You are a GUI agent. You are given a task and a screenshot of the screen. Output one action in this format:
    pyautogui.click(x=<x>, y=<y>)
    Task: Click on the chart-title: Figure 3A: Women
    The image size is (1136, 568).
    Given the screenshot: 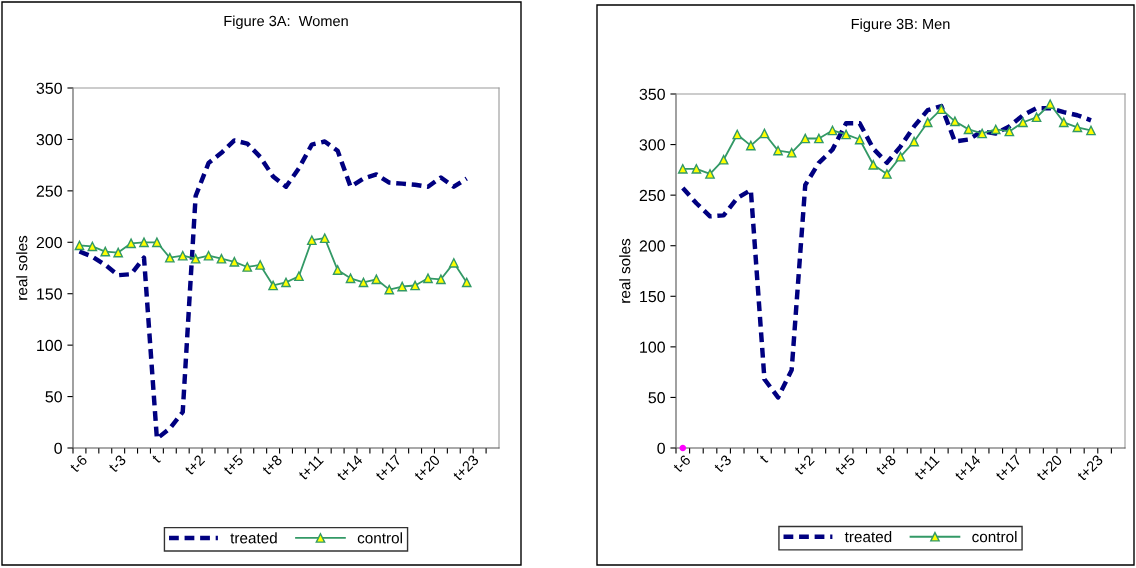 What is the action you would take?
    pyautogui.click(x=286, y=22)
    